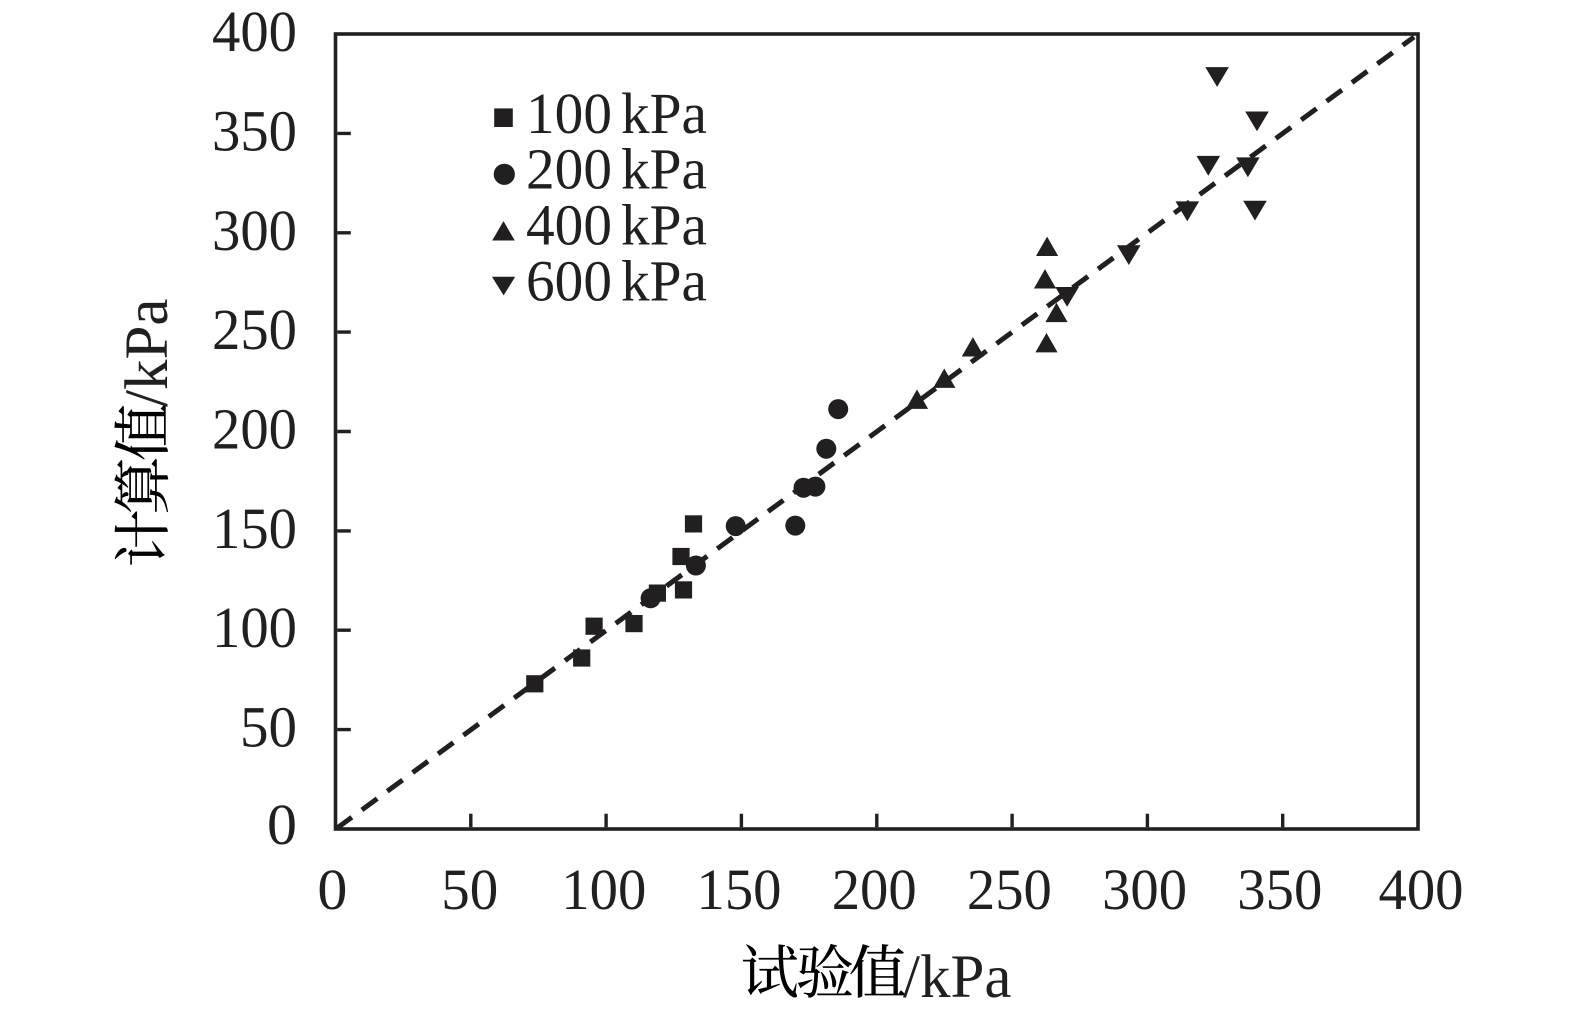 The width and height of the screenshot is (1575, 1016). What do you see at coordinates (569, 281) in the screenshot?
I see `svg-text: 600` at bounding box center [569, 281].